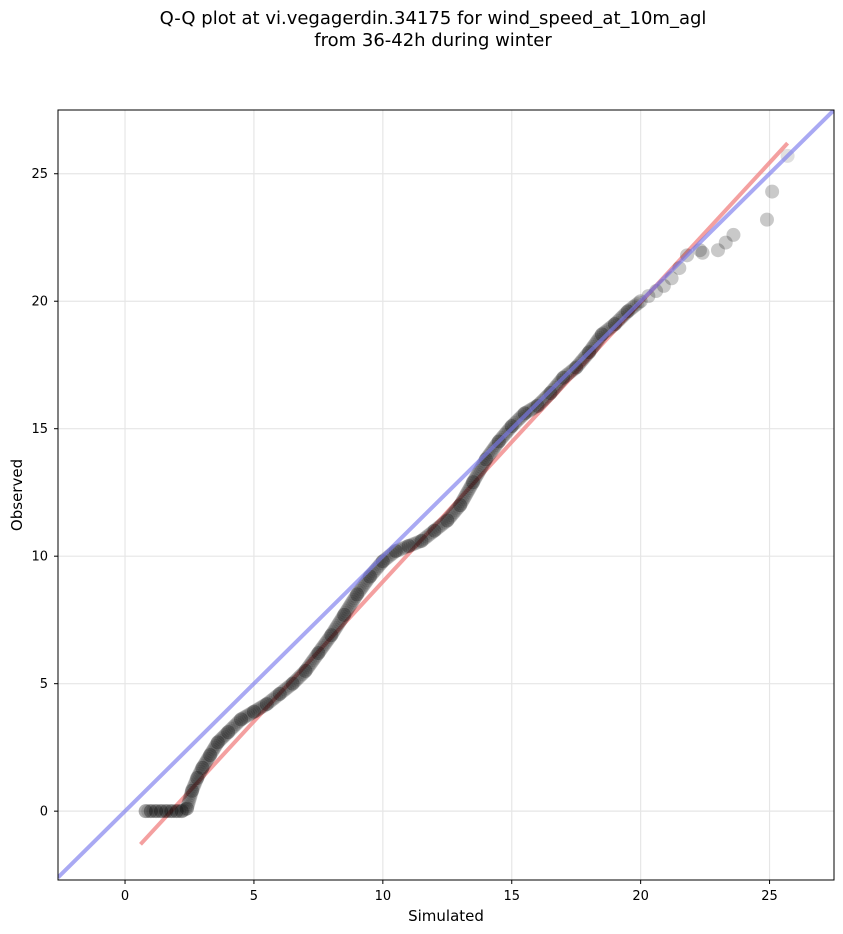 This screenshot has width=843, height=934. What do you see at coordinates (39, 557) in the screenshot?
I see `y-tick-label: 10` at bounding box center [39, 557].